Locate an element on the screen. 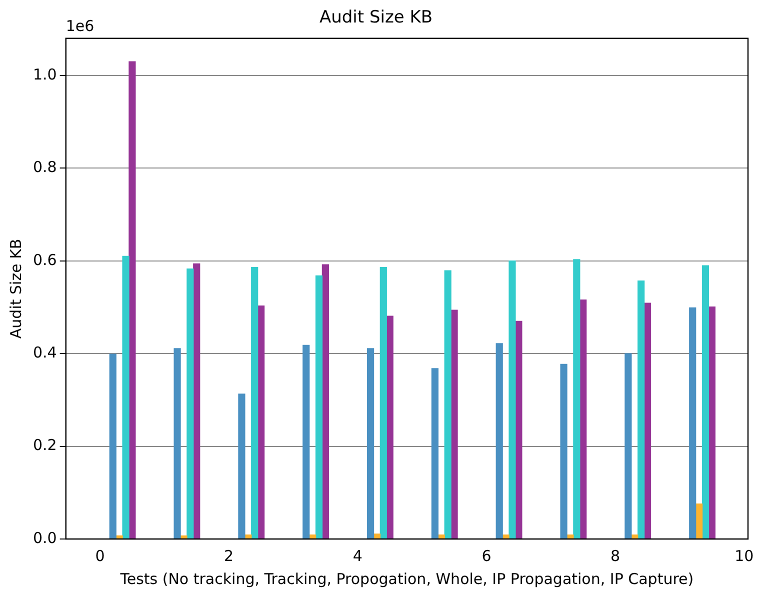 This screenshot has width=773, height=597. x-tick-label: 2 is located at coordinates (229, 555).